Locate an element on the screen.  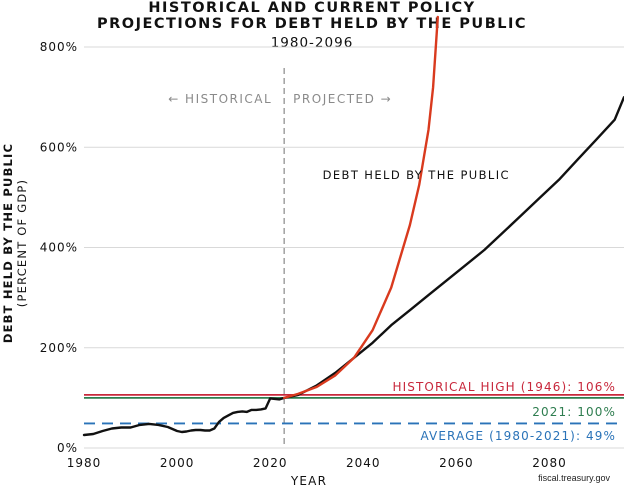
y-axis-label-line2: (PERCENT OF GDP) is located at coordinates (22, 243).